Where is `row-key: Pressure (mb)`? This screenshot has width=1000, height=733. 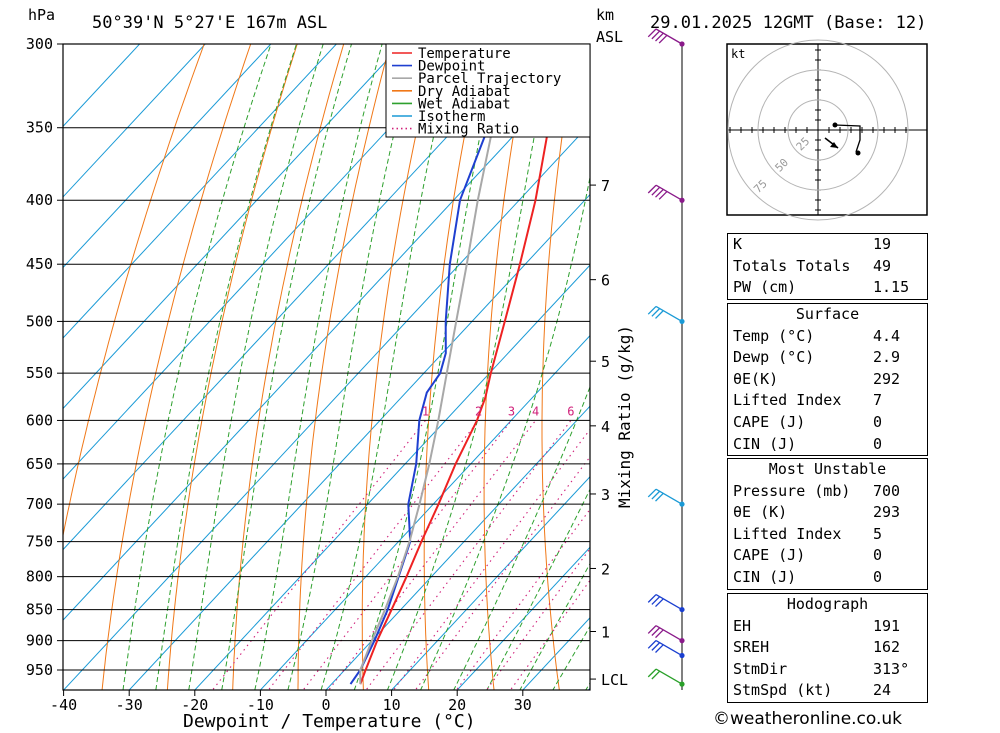 row-key: Pressure (mb) is located at coordinates (792, 490).